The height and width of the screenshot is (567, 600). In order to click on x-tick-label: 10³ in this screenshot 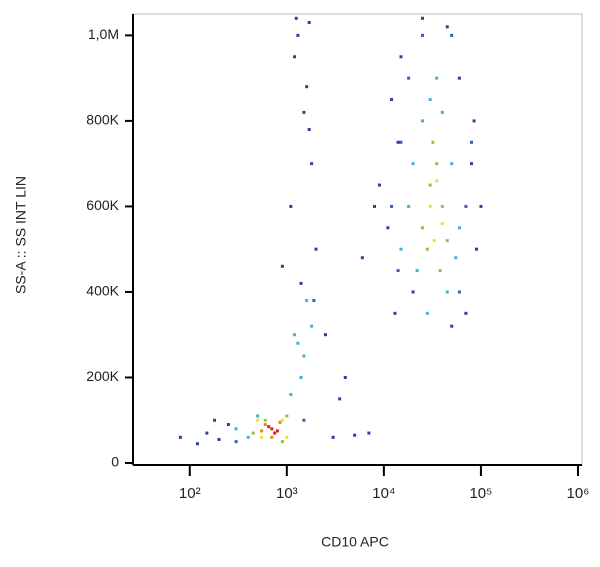, I will do `click(287, 493)`.